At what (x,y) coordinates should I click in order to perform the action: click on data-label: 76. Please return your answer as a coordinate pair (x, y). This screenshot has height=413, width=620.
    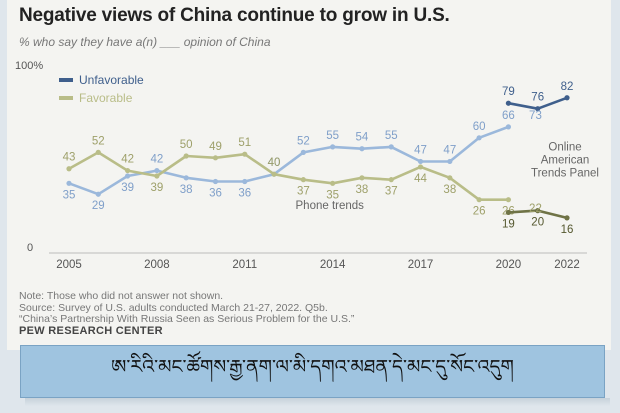
    Looking at the image, I should click on (537, 98).